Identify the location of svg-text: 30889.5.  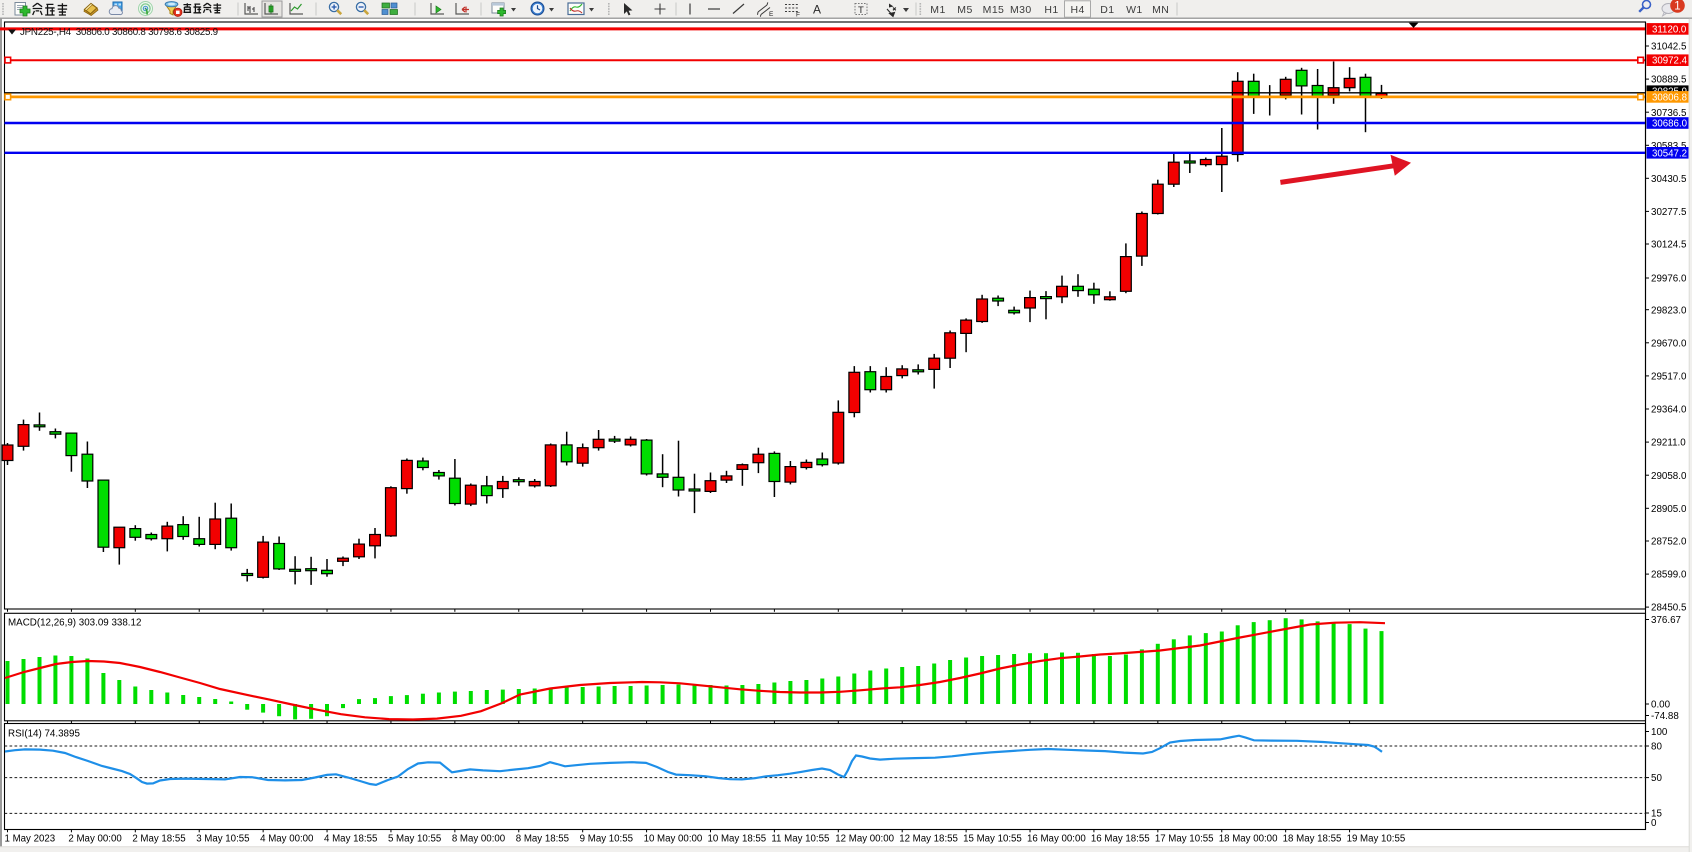
(1669, 80).